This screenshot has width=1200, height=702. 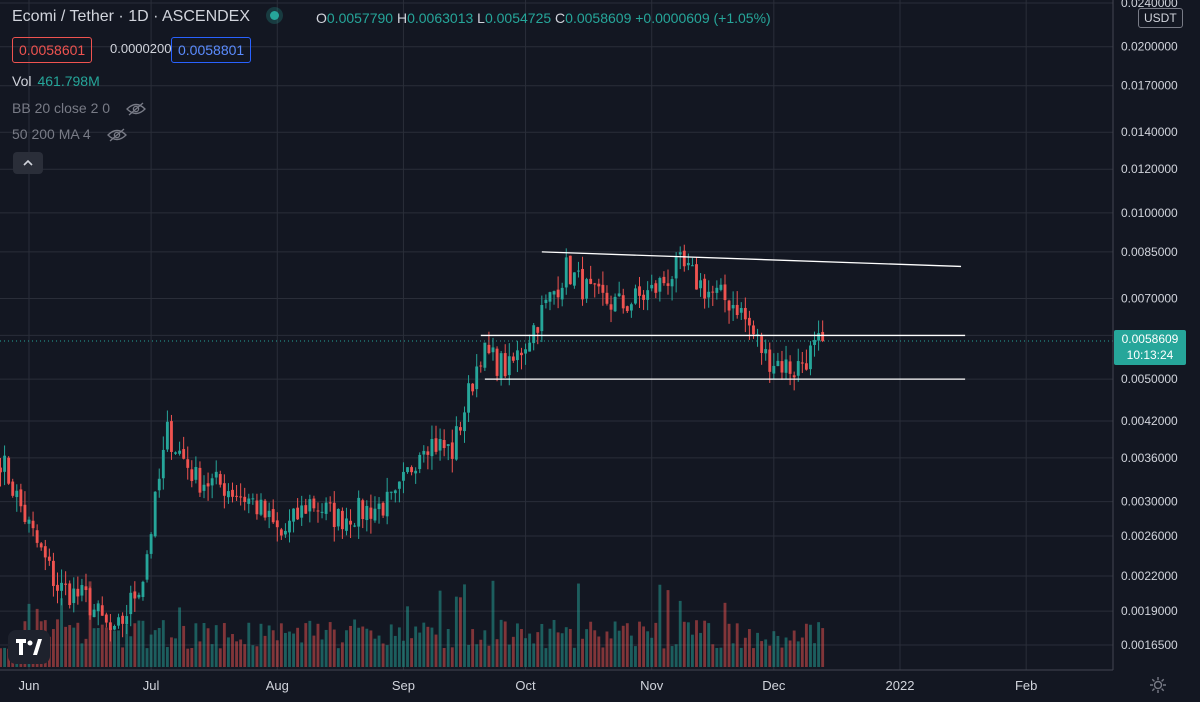 I want to click on volume-indicator: Vol 461.798M, so click(x=56, y=81).